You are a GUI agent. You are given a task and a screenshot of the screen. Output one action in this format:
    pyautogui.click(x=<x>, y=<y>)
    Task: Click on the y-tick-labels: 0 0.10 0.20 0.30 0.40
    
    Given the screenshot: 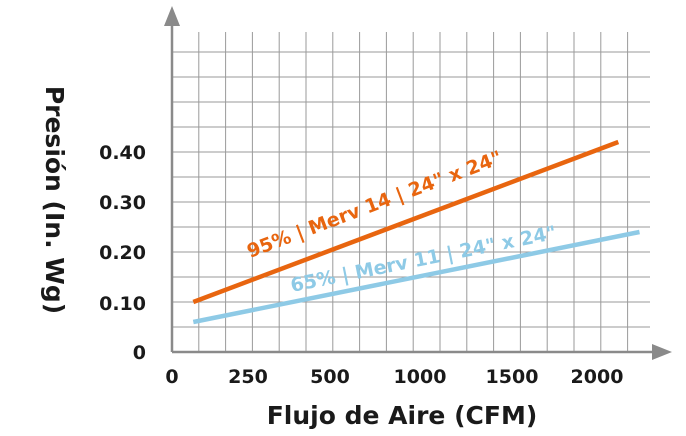 What is the action you would take?
    pyautogui.click(x=122, y=253)
    